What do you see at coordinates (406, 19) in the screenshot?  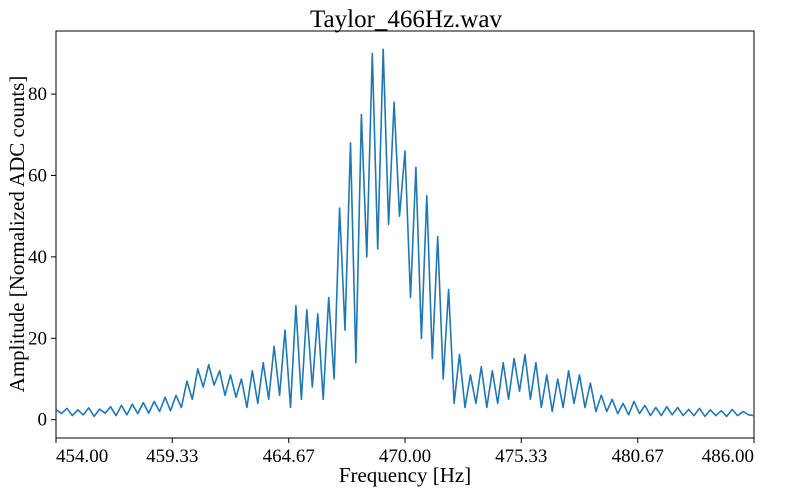 I see `chart-title: Taylor_466Hz.wav` at bounding box center [406, 19].